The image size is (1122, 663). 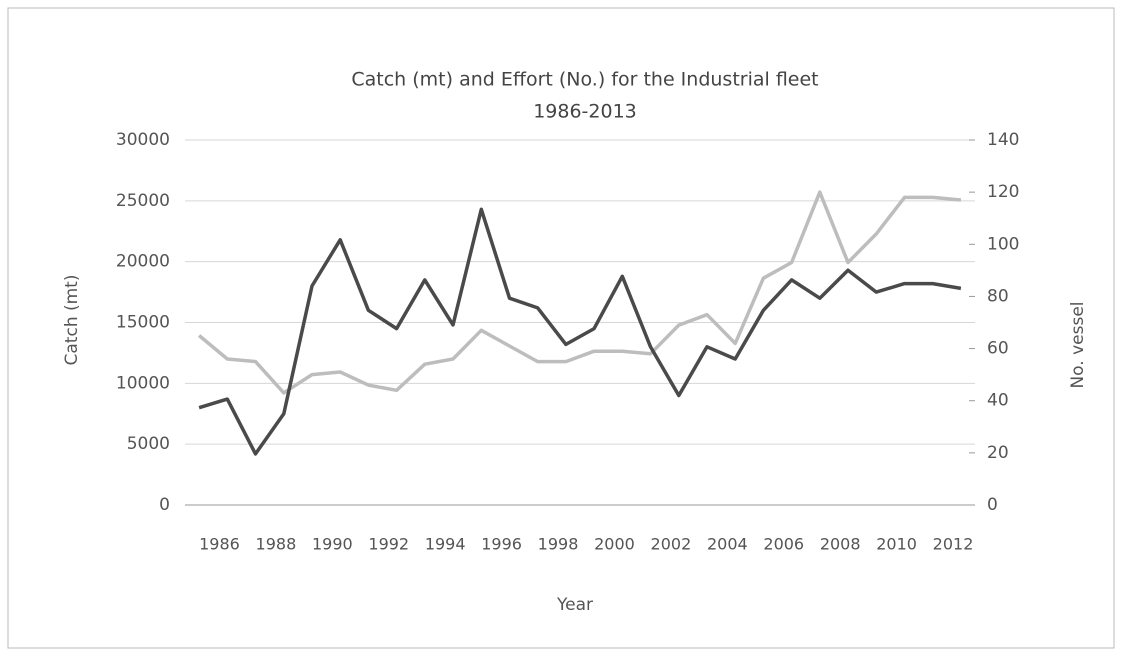 What do you see at coordinates (1078, 344) in the screenshot?
I see `y2-axis-title: No. vessel` at bounding box center [1078, 344].